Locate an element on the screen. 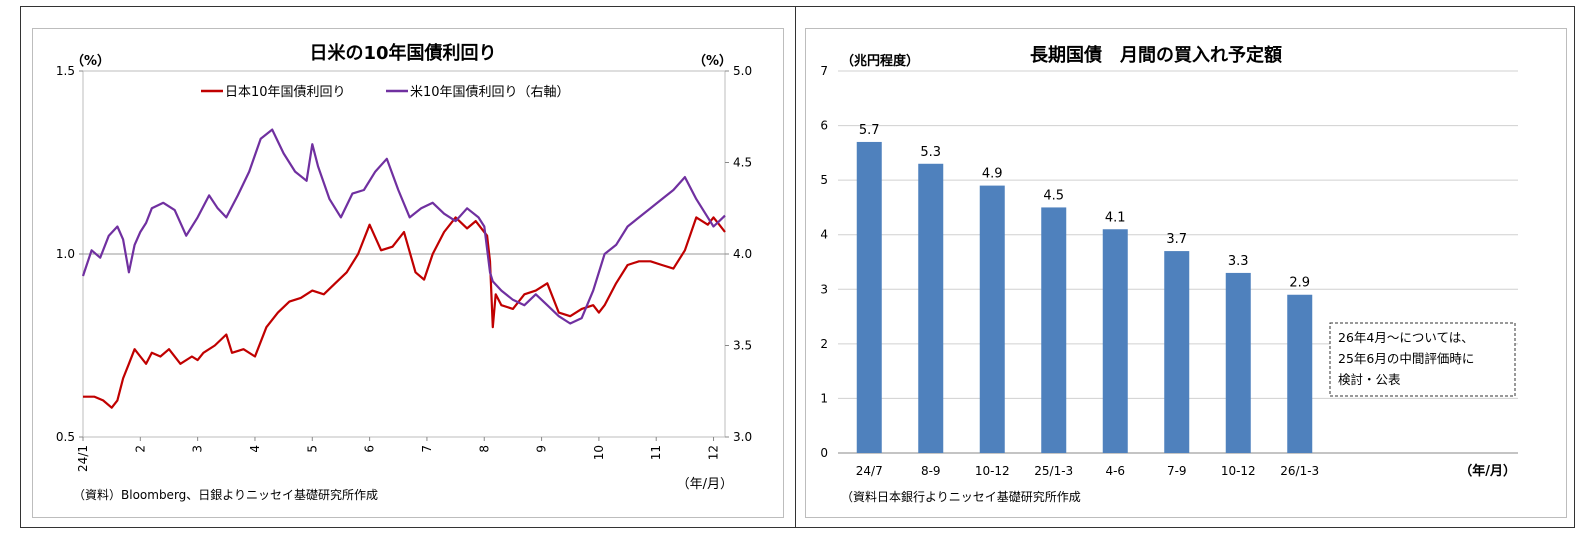 This screenshot has height=546, width=1596. x-tick-label: 26/1-3 is located at coordinates (1299, 471).